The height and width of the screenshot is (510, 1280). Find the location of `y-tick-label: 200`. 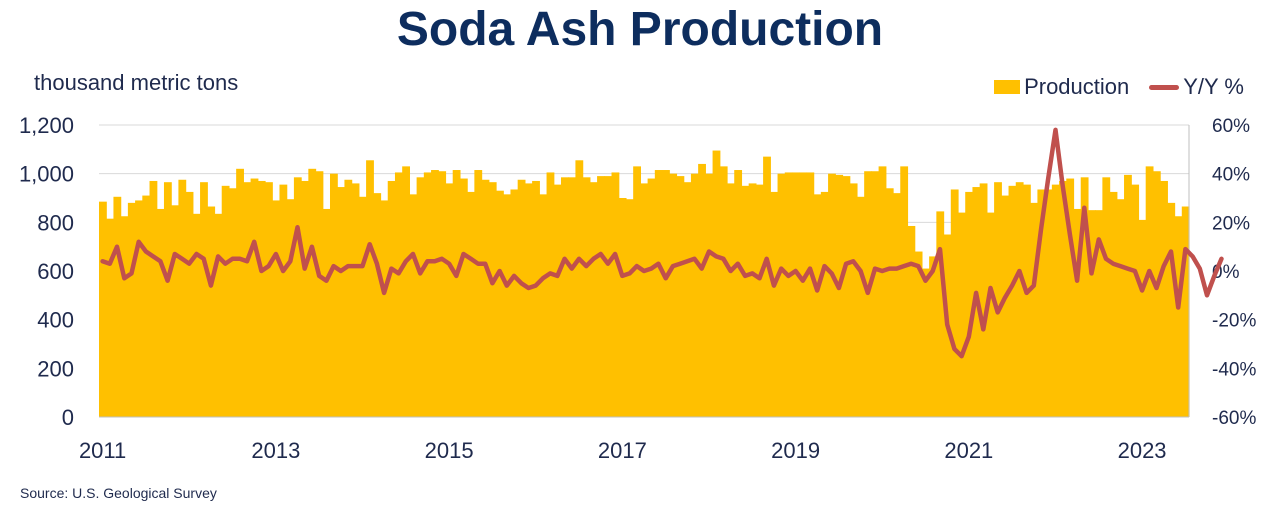

y-tick-label: 200 is located at coordinates (55, 368).